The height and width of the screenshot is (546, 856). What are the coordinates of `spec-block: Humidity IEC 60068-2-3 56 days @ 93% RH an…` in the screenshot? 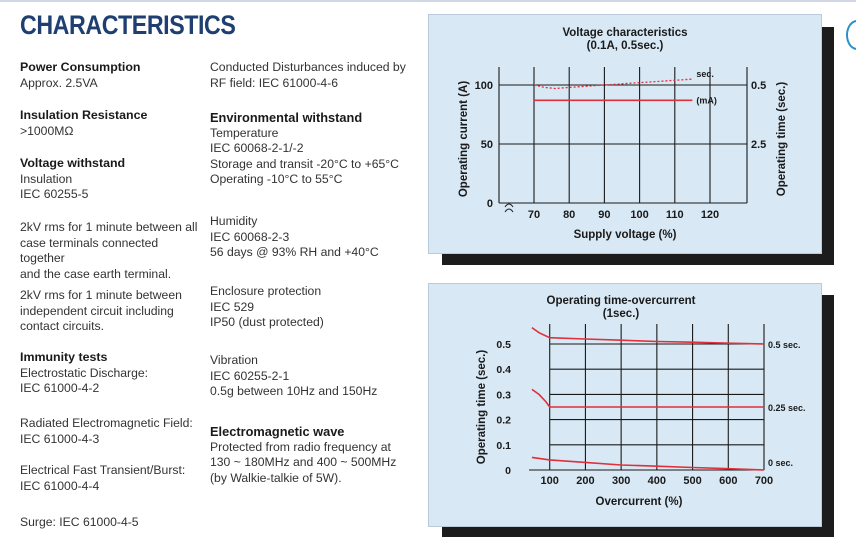 It's located at (310, 237).